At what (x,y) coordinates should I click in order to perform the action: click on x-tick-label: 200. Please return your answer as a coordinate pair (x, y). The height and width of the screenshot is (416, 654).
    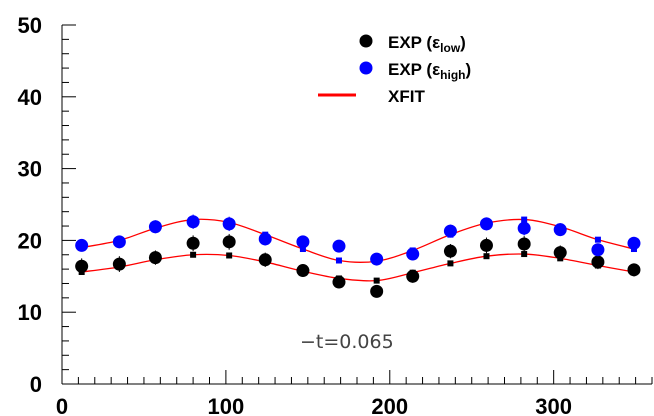
    Looking at the image, I should click on (389, 405).